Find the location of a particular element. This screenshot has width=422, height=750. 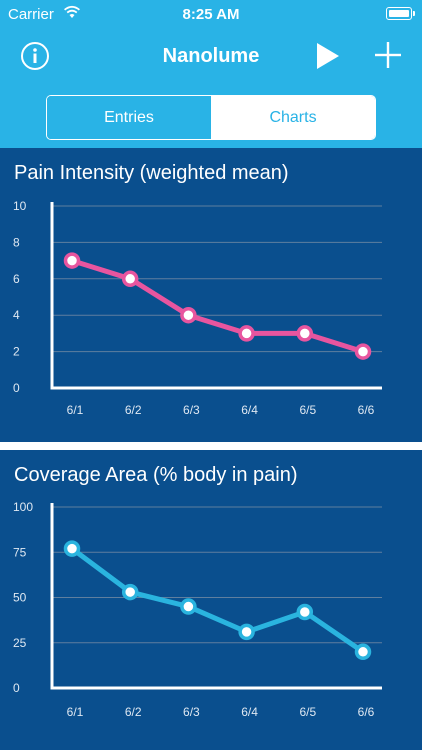

play-icon is located at coordinates (328, 56).